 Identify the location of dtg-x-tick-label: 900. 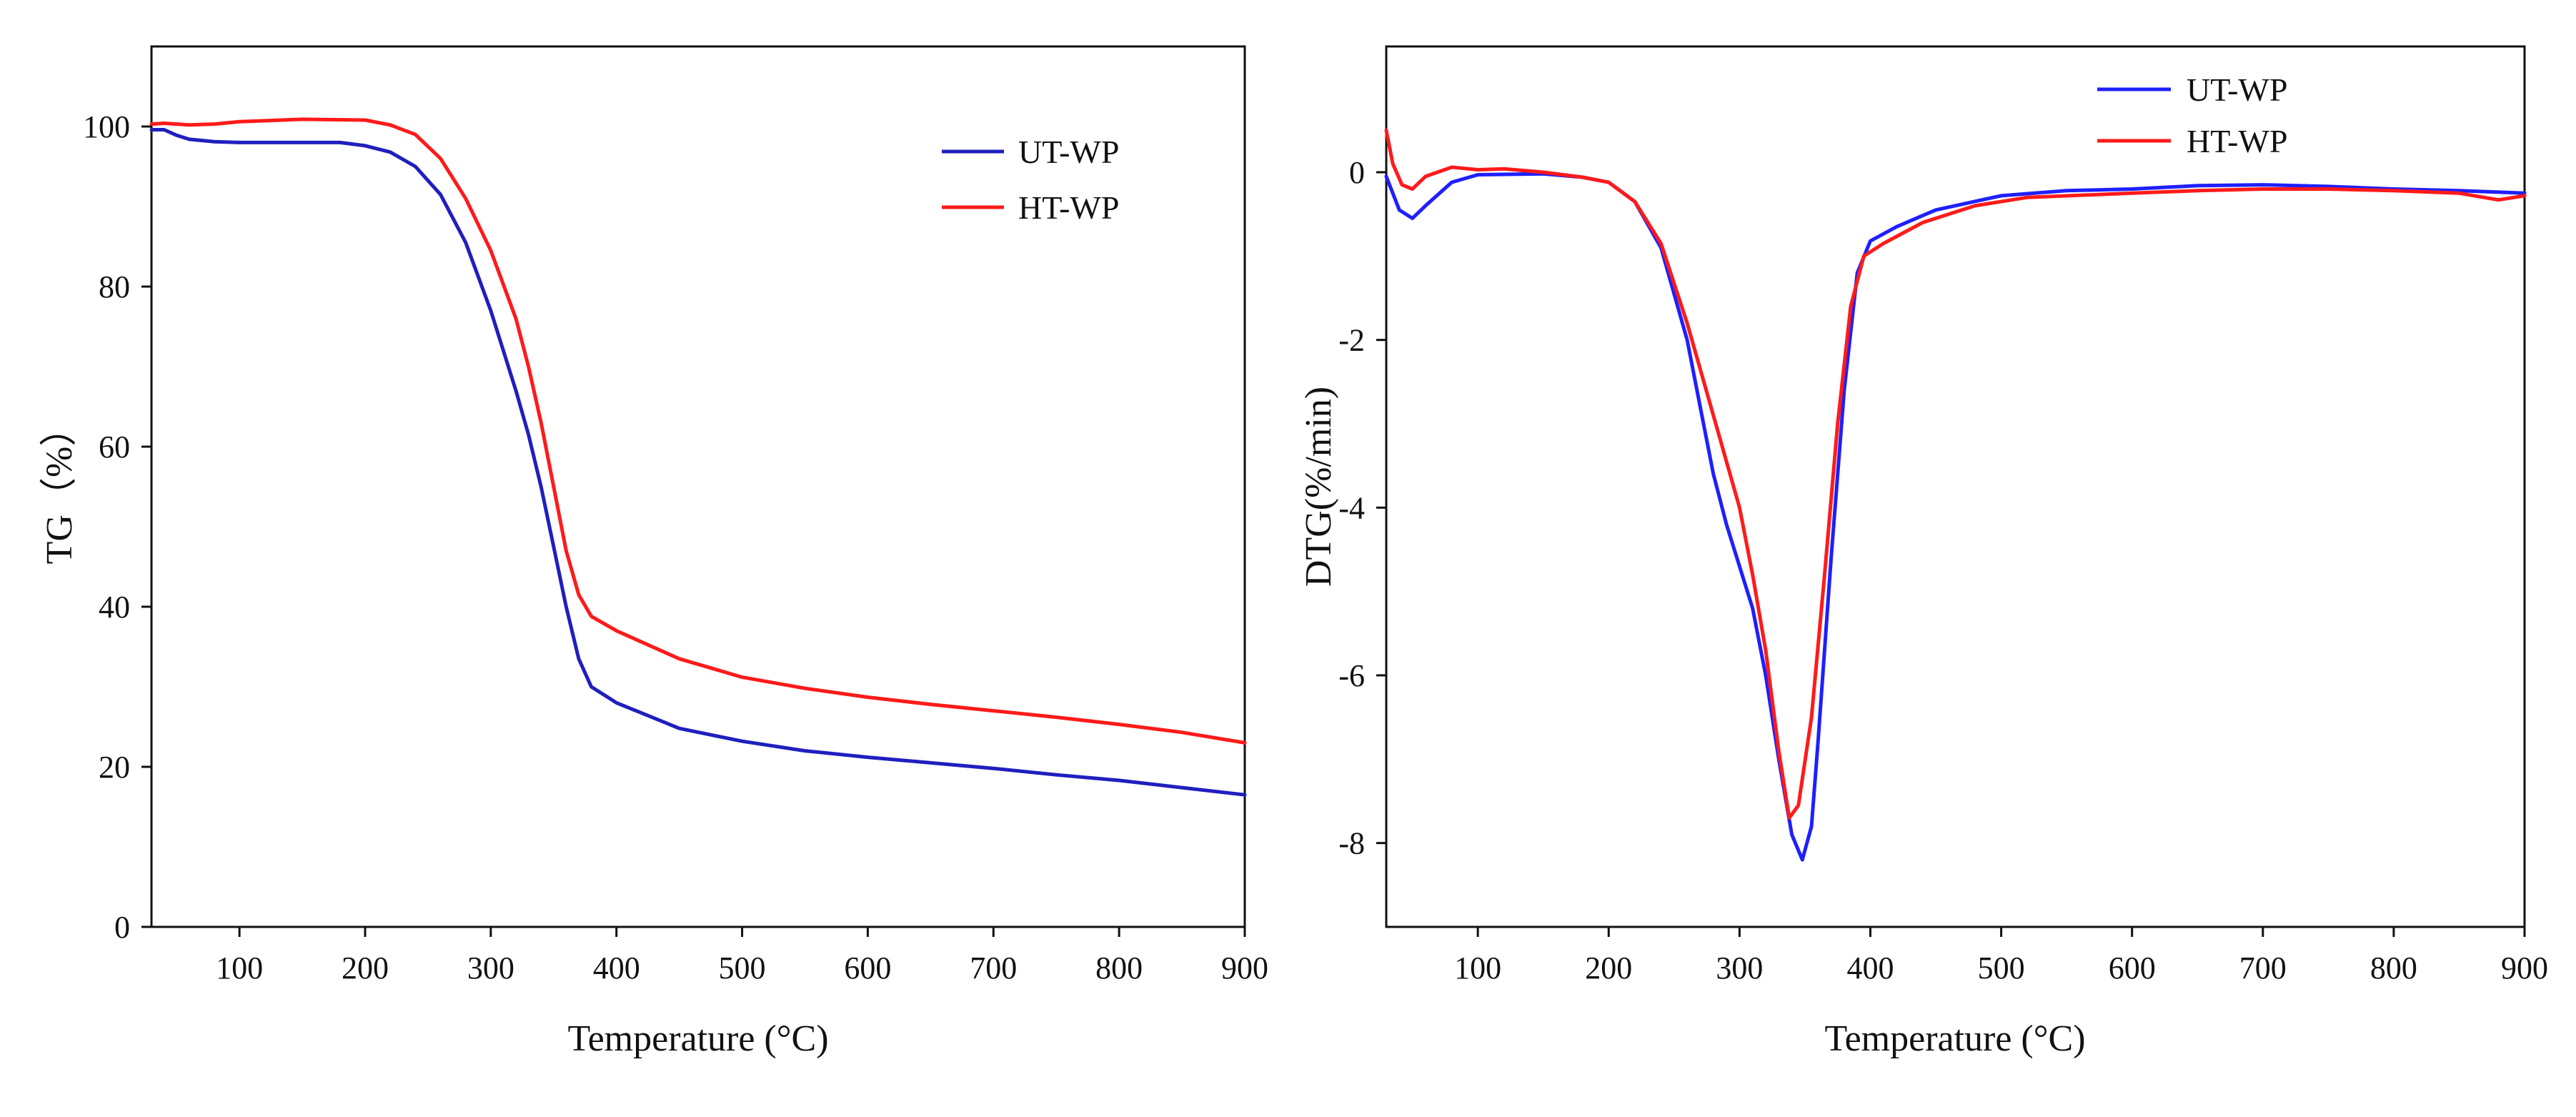
(2524, 968).